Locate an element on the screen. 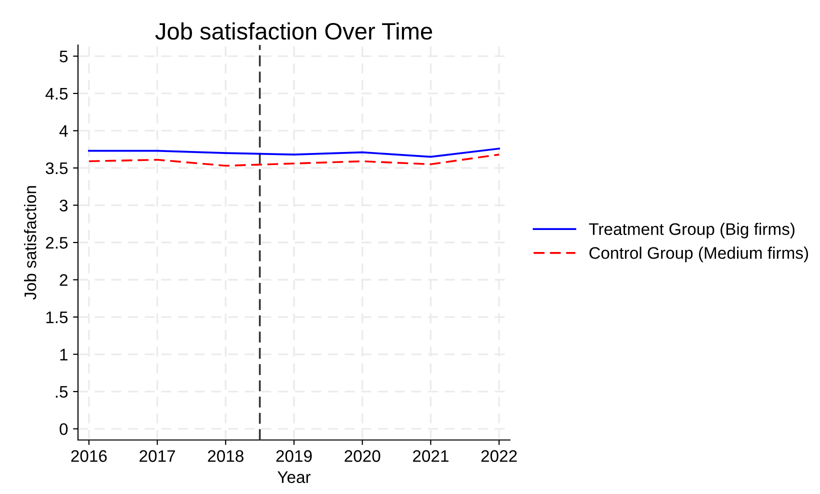  x-tick-label: 2018 is located at coordinates (226, 456).